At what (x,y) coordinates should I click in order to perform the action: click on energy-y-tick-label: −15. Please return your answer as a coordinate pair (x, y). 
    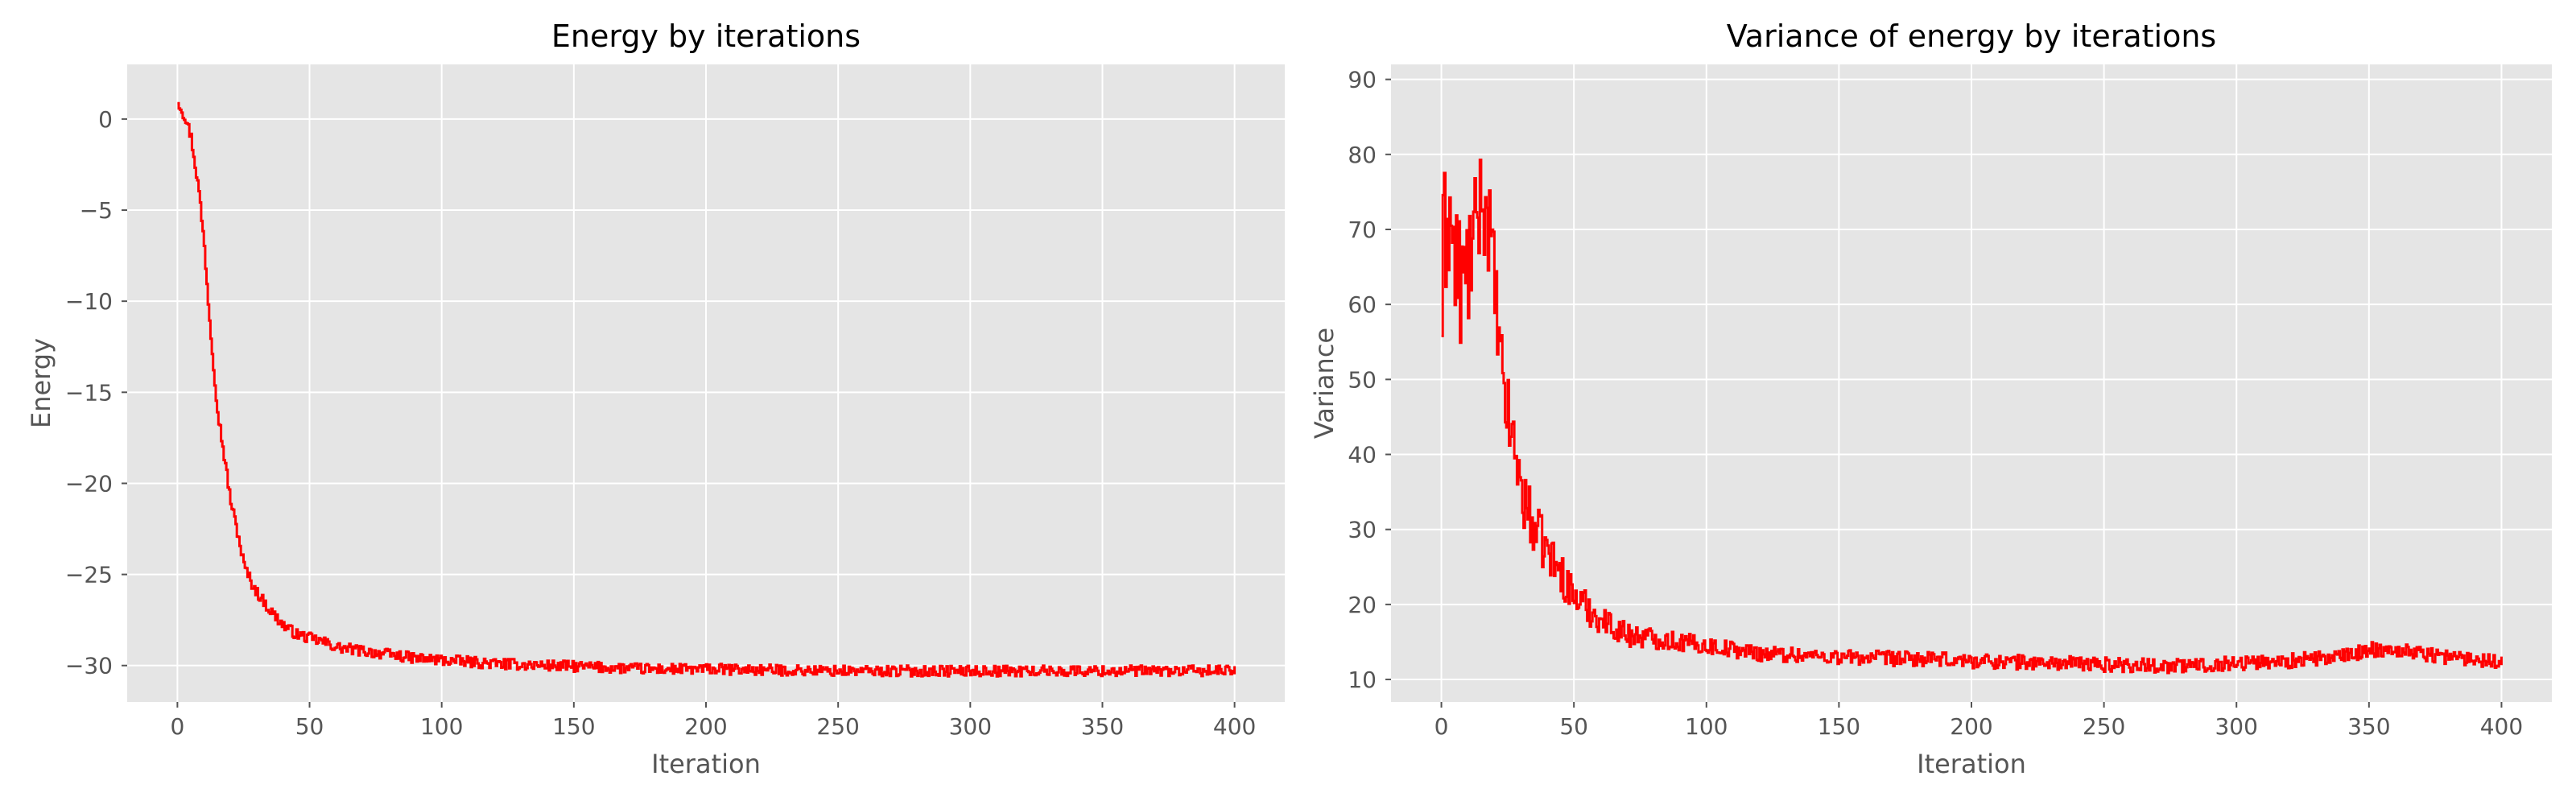
    Looking at the image, I should click on (89, 392).